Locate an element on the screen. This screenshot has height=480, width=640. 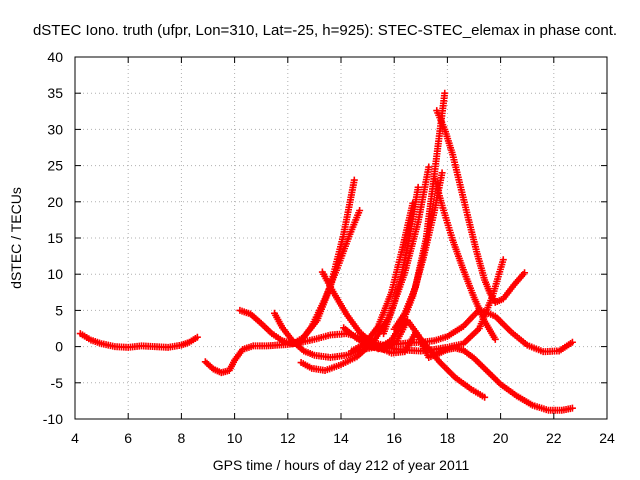
x-tick-label: 10 is located at coordinates (235, 438).